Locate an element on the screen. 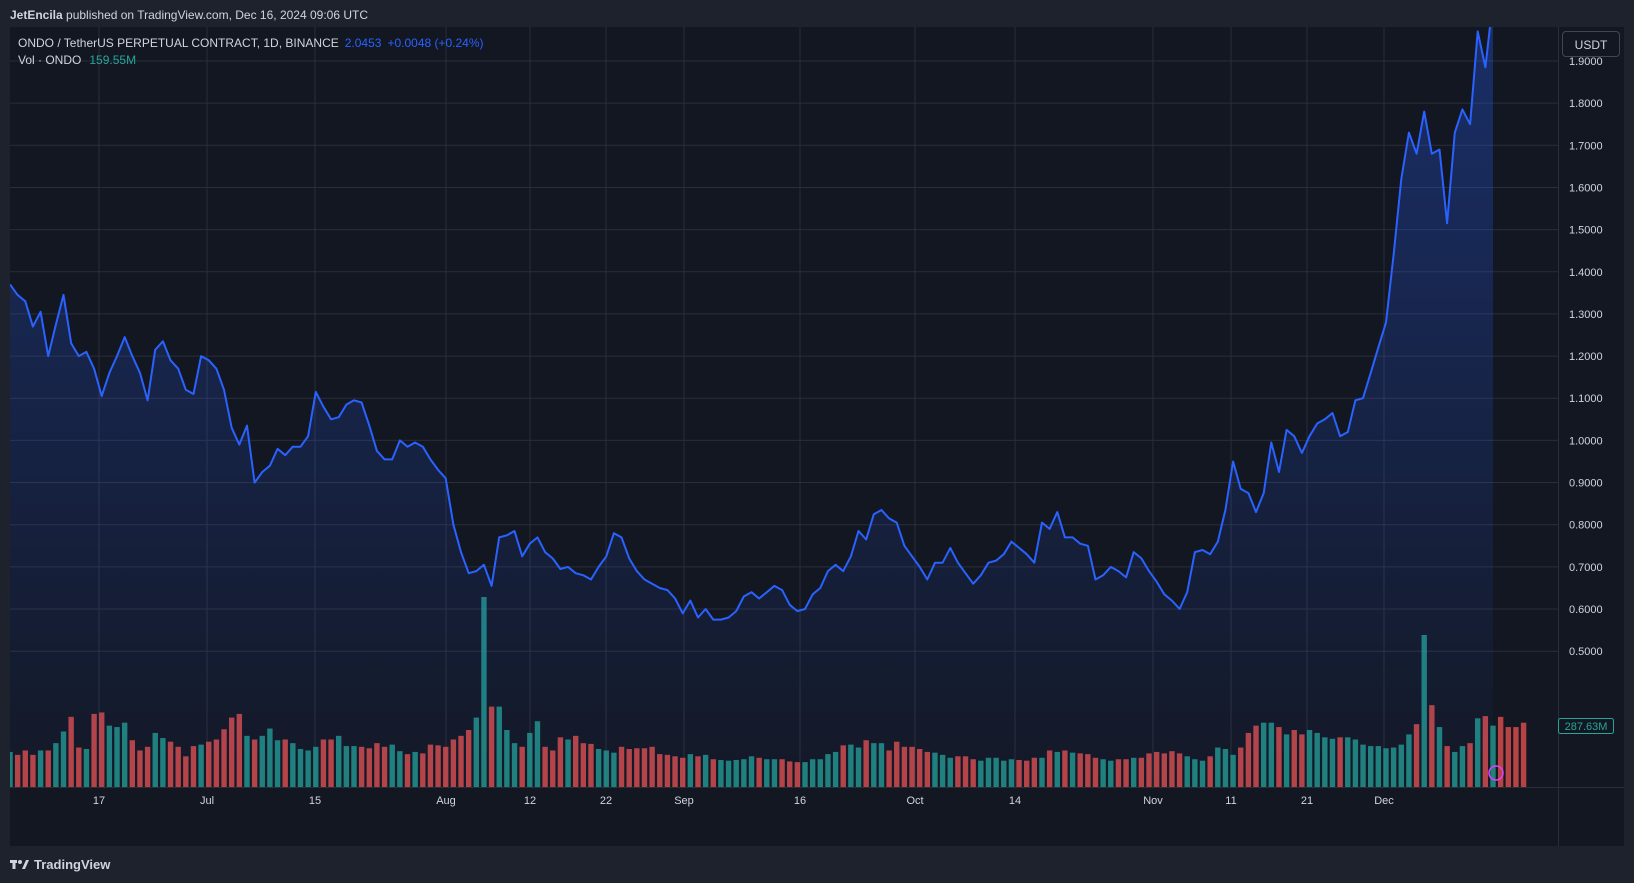  x-tick-label: 15 is located at coordinates (315, 801).